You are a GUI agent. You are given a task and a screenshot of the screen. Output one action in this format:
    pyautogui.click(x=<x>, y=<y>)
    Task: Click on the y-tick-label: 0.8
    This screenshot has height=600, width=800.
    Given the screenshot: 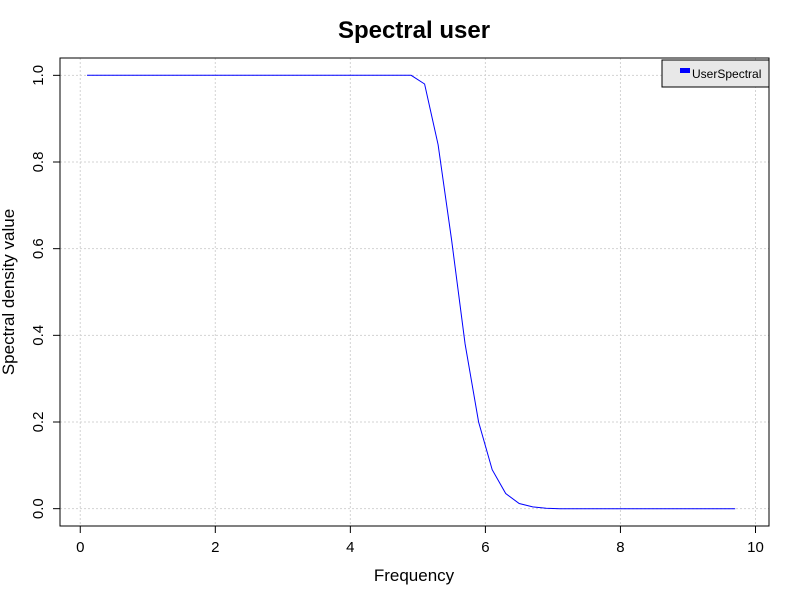 What is the action you would take?
    pyautogui.click(x=38, y=162)
    